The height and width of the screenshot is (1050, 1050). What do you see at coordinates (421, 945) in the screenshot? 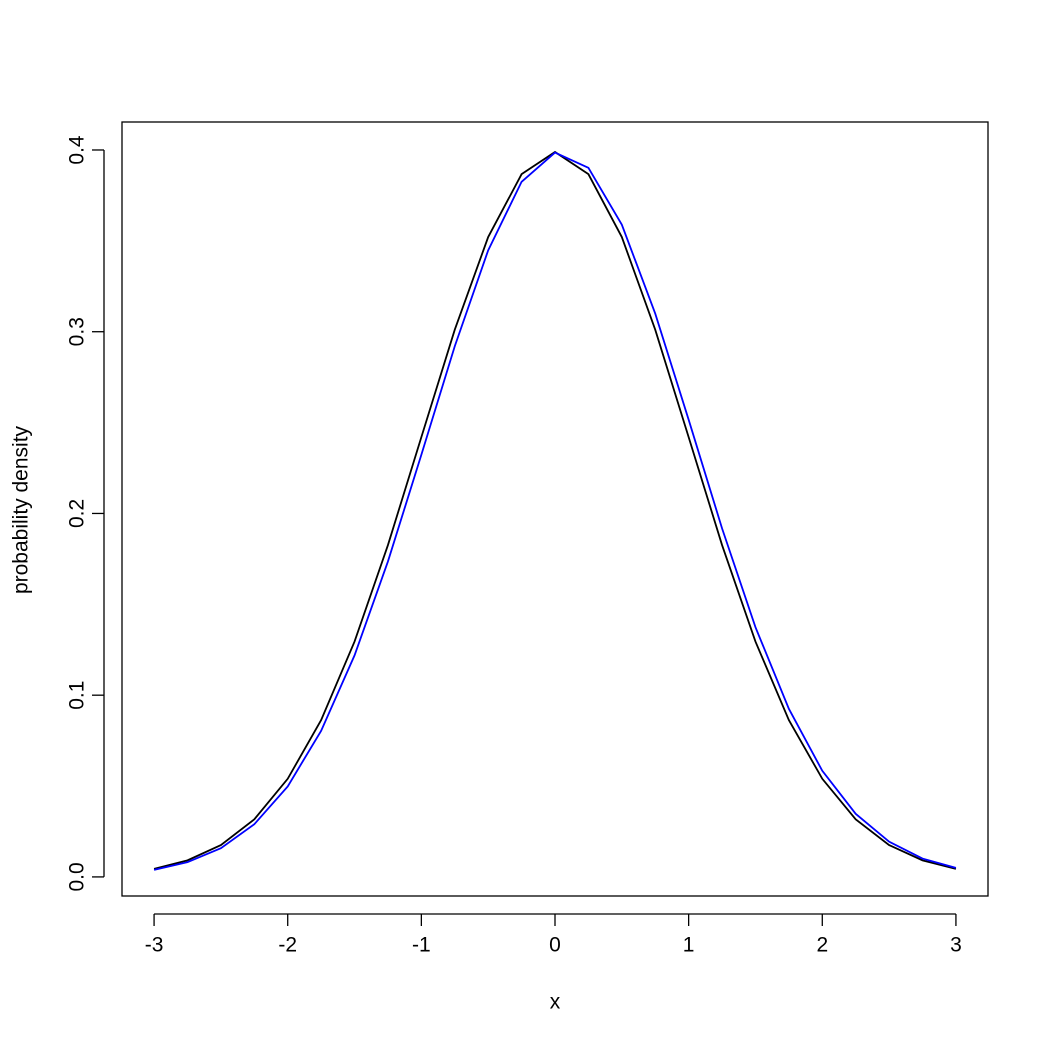
I see `x-tick-label: -1` at bounding box center [421, 945].